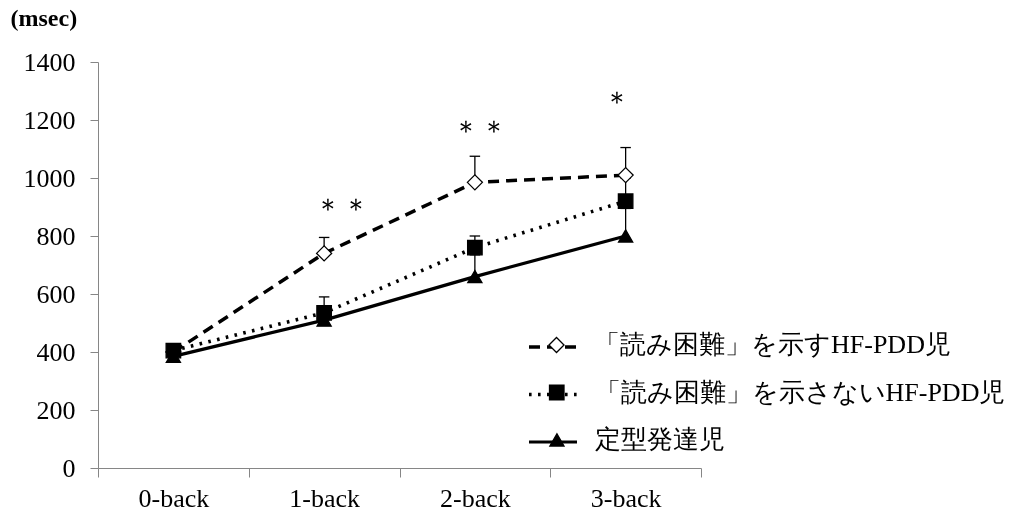 The width and height of the screenshot is (1028, 522). What do you see at coordinates (49, 62) in the screenshot?
I see `y-tick-label: 1400` at bounding box center [49, 62].